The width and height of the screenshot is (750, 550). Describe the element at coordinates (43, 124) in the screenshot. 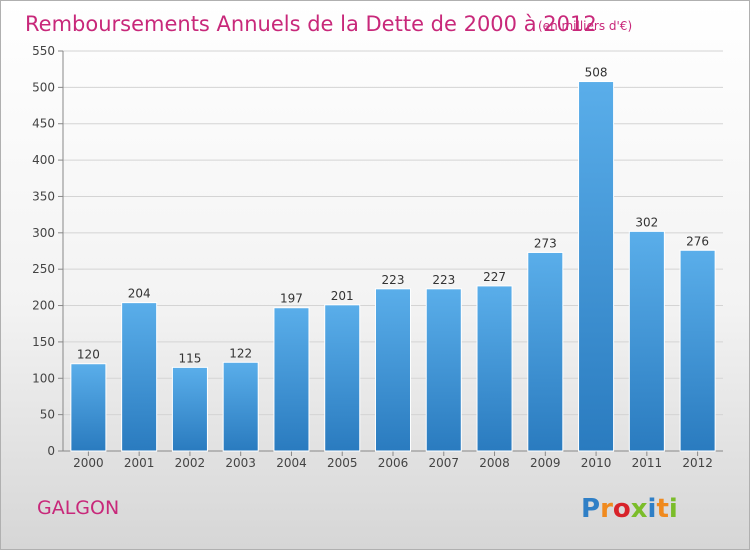

I see `y-tick-label: 450` at that location.